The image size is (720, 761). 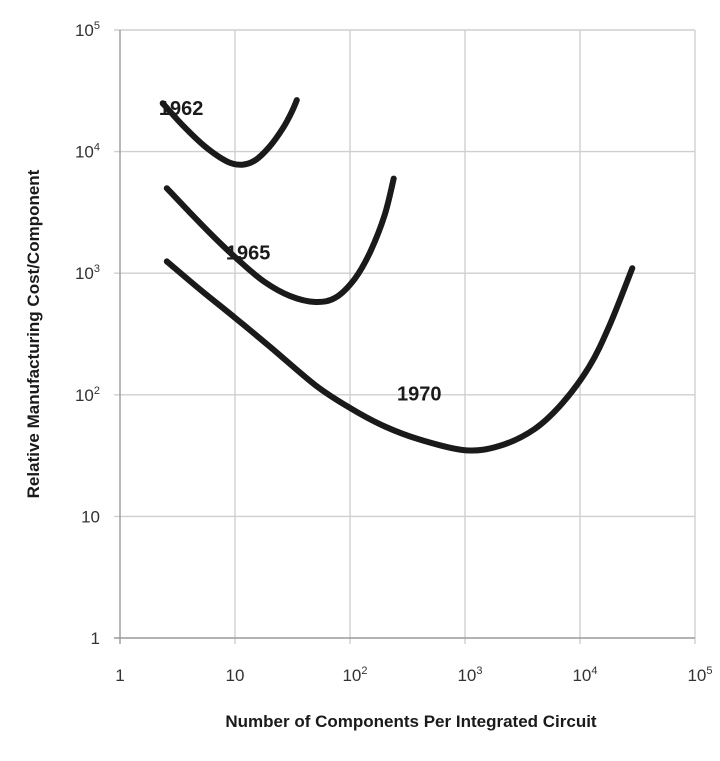 What do you see at coordinates (33, 333) in the screenshot?
I see `y-axis-title: Relative Manufacturing Cost/Component` at bounding box center [33, 333].